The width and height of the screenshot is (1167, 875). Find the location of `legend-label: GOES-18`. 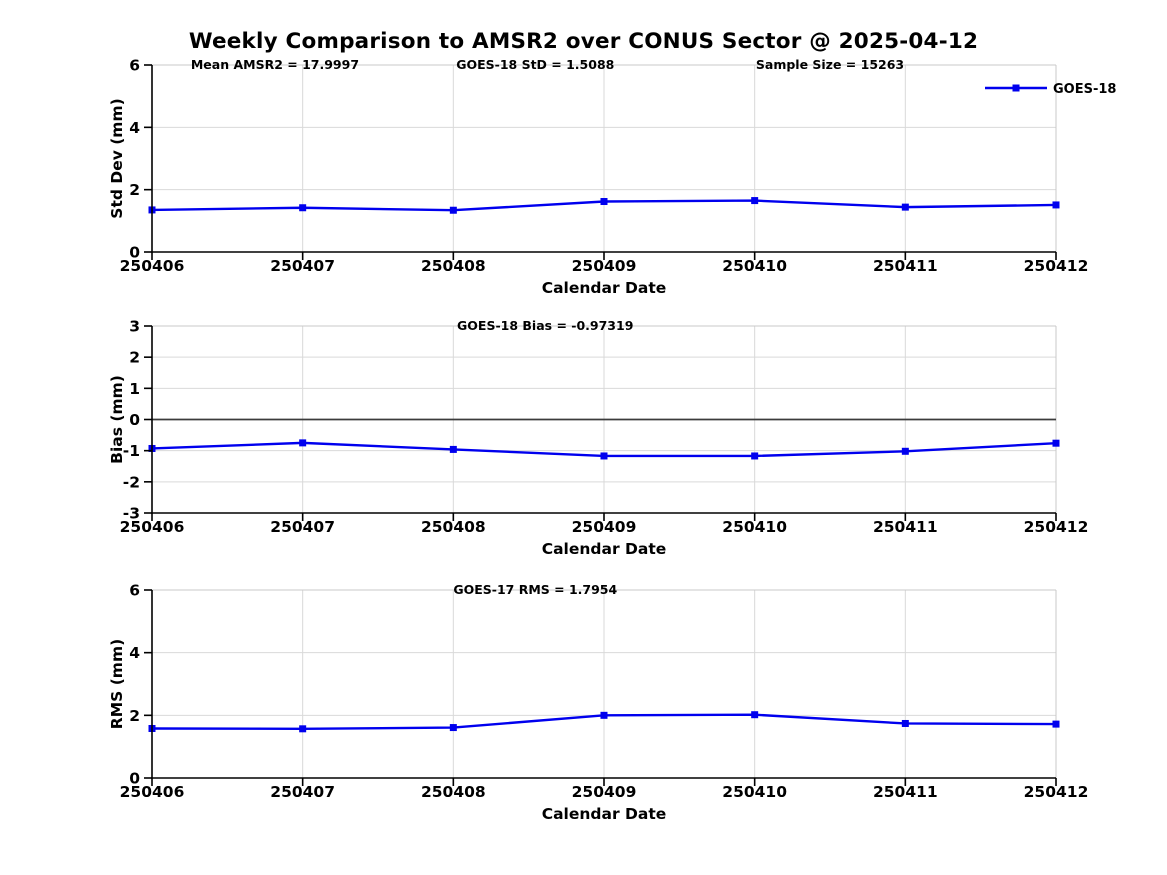

legend-label: GOES-18 is located at coordinates (1084, 89).